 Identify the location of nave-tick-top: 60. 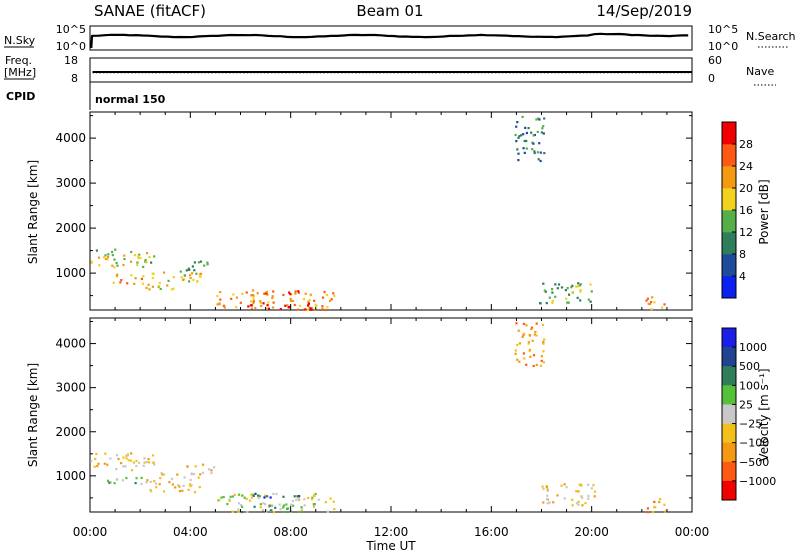
(715, 60).